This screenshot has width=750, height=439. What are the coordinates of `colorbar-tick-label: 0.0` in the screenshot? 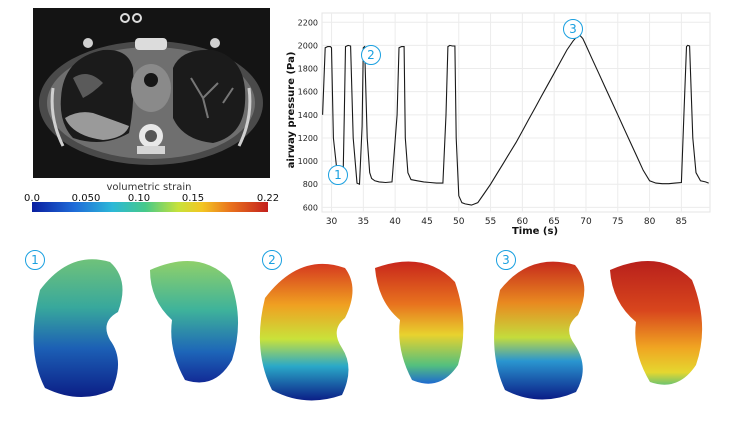 It's located at (32, 198).